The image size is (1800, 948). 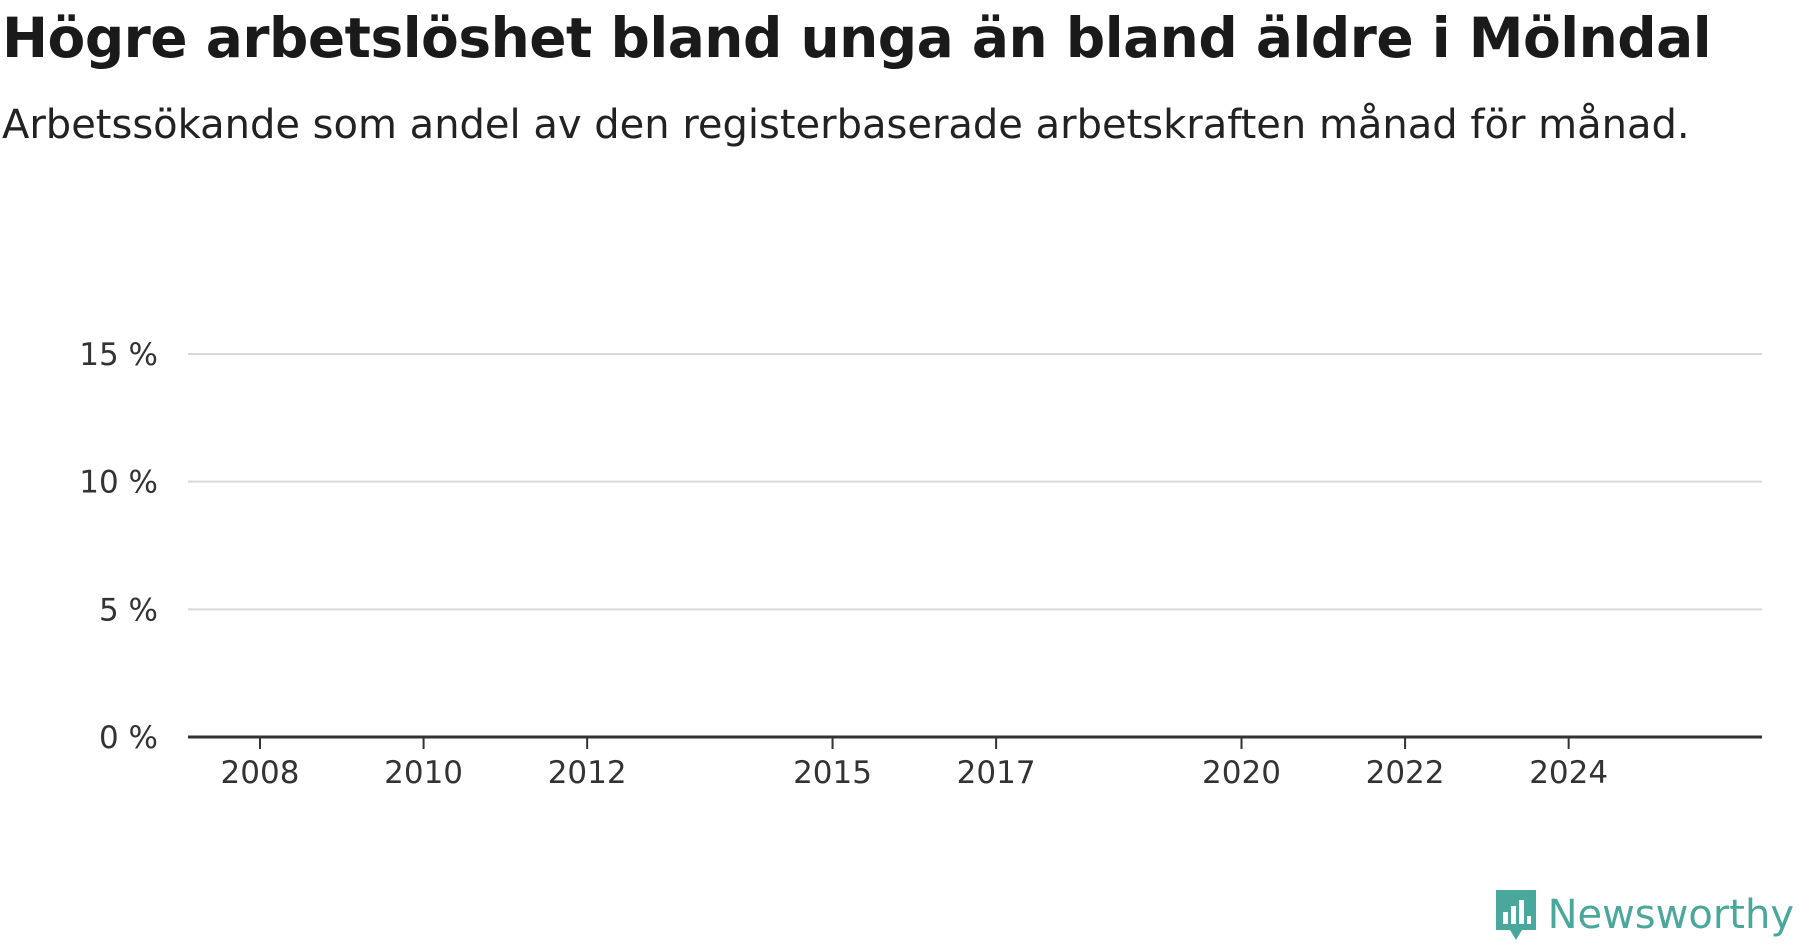 I want to click on brand-logo: Newsworthy, so click(x=1643, y=915).